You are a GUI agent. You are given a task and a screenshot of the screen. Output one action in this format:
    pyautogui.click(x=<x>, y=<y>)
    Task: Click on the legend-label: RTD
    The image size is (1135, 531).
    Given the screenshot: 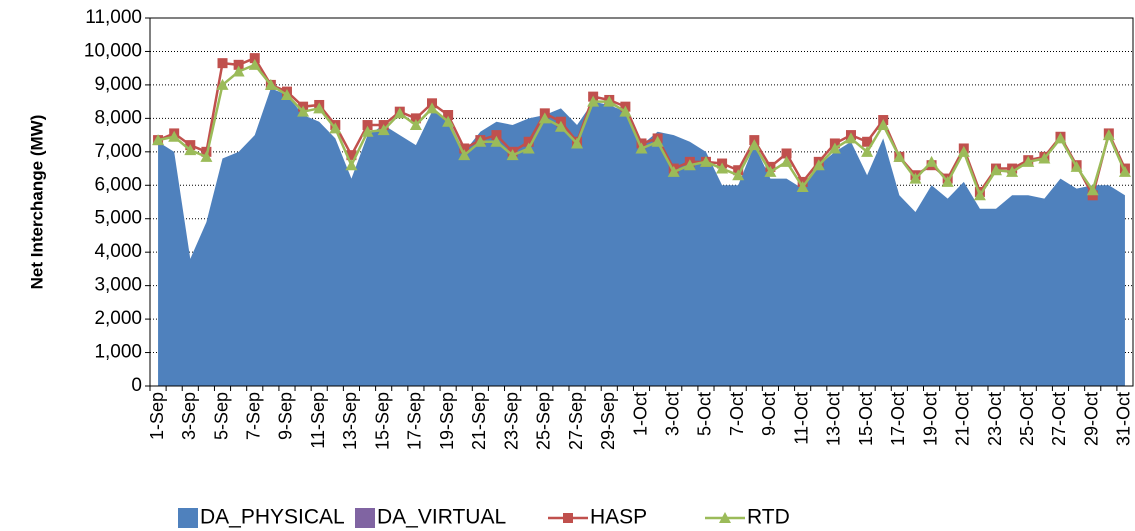 What is the action you would take?
    pyautogui.click(x=768, y=517)
    